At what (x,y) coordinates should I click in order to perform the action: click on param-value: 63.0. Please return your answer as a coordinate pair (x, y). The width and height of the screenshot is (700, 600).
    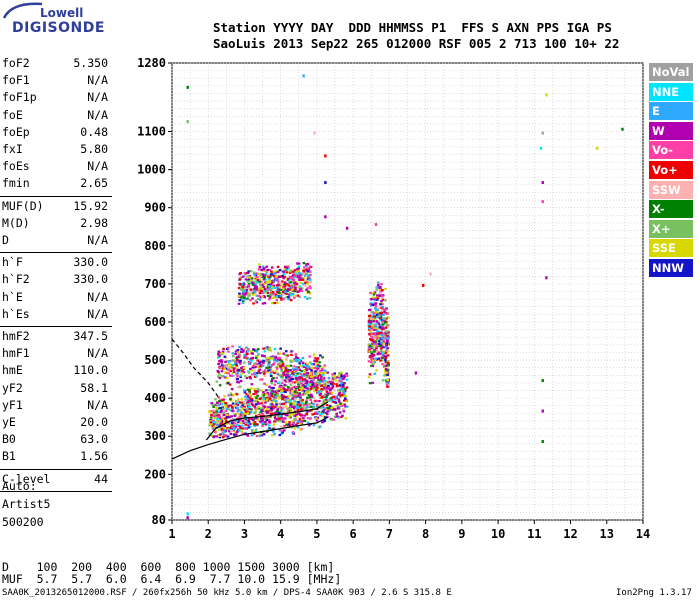
    Looking at the image, I should click on (94, 439).